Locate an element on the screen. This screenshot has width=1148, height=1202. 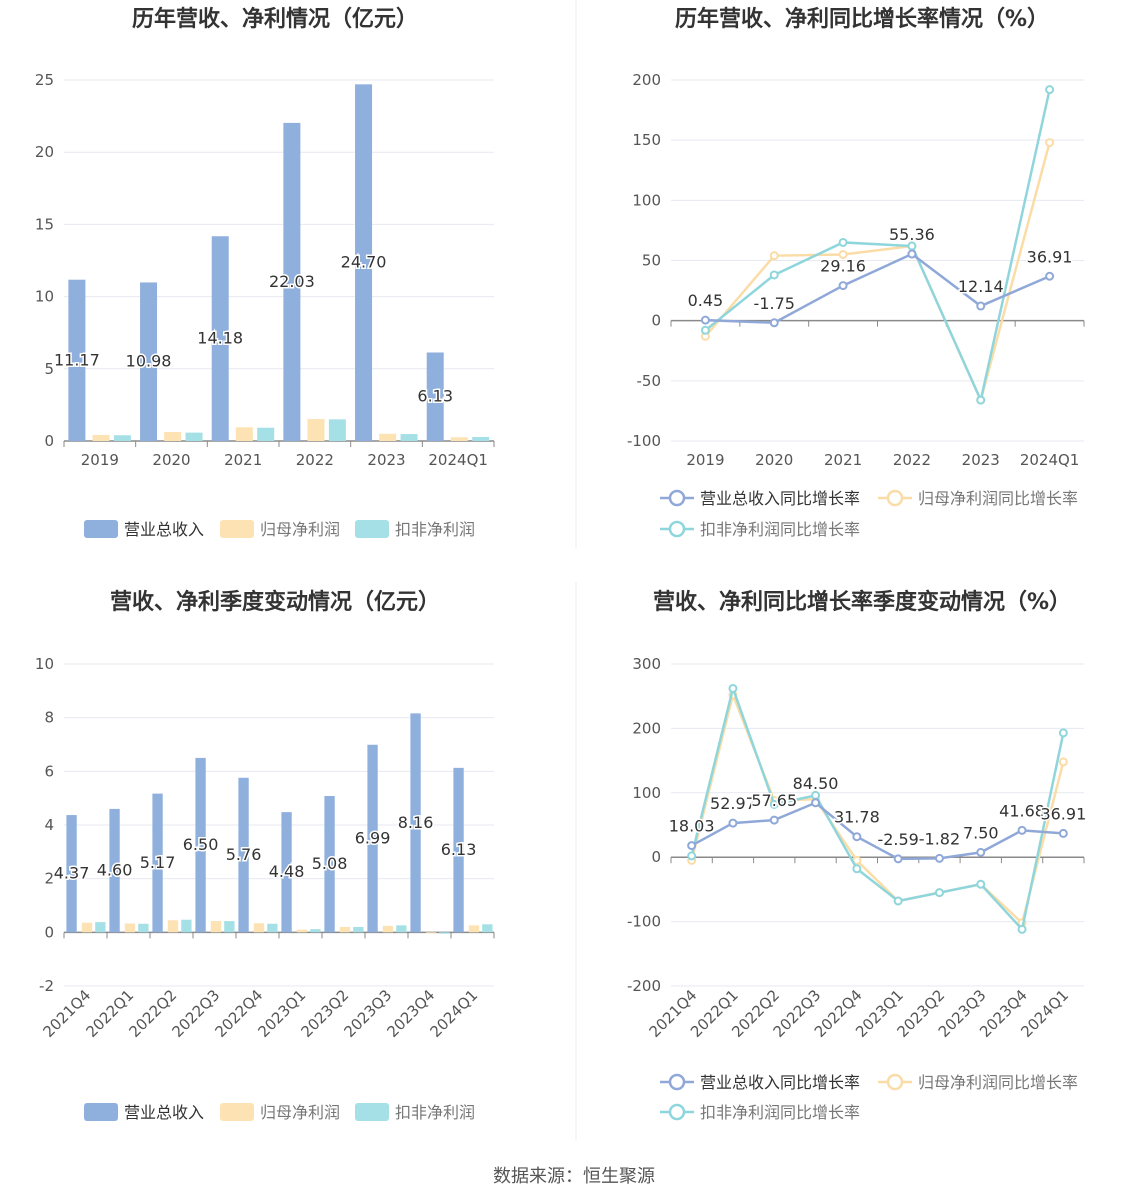
line-parent-profit-growth is located at coordinates (877, 273).